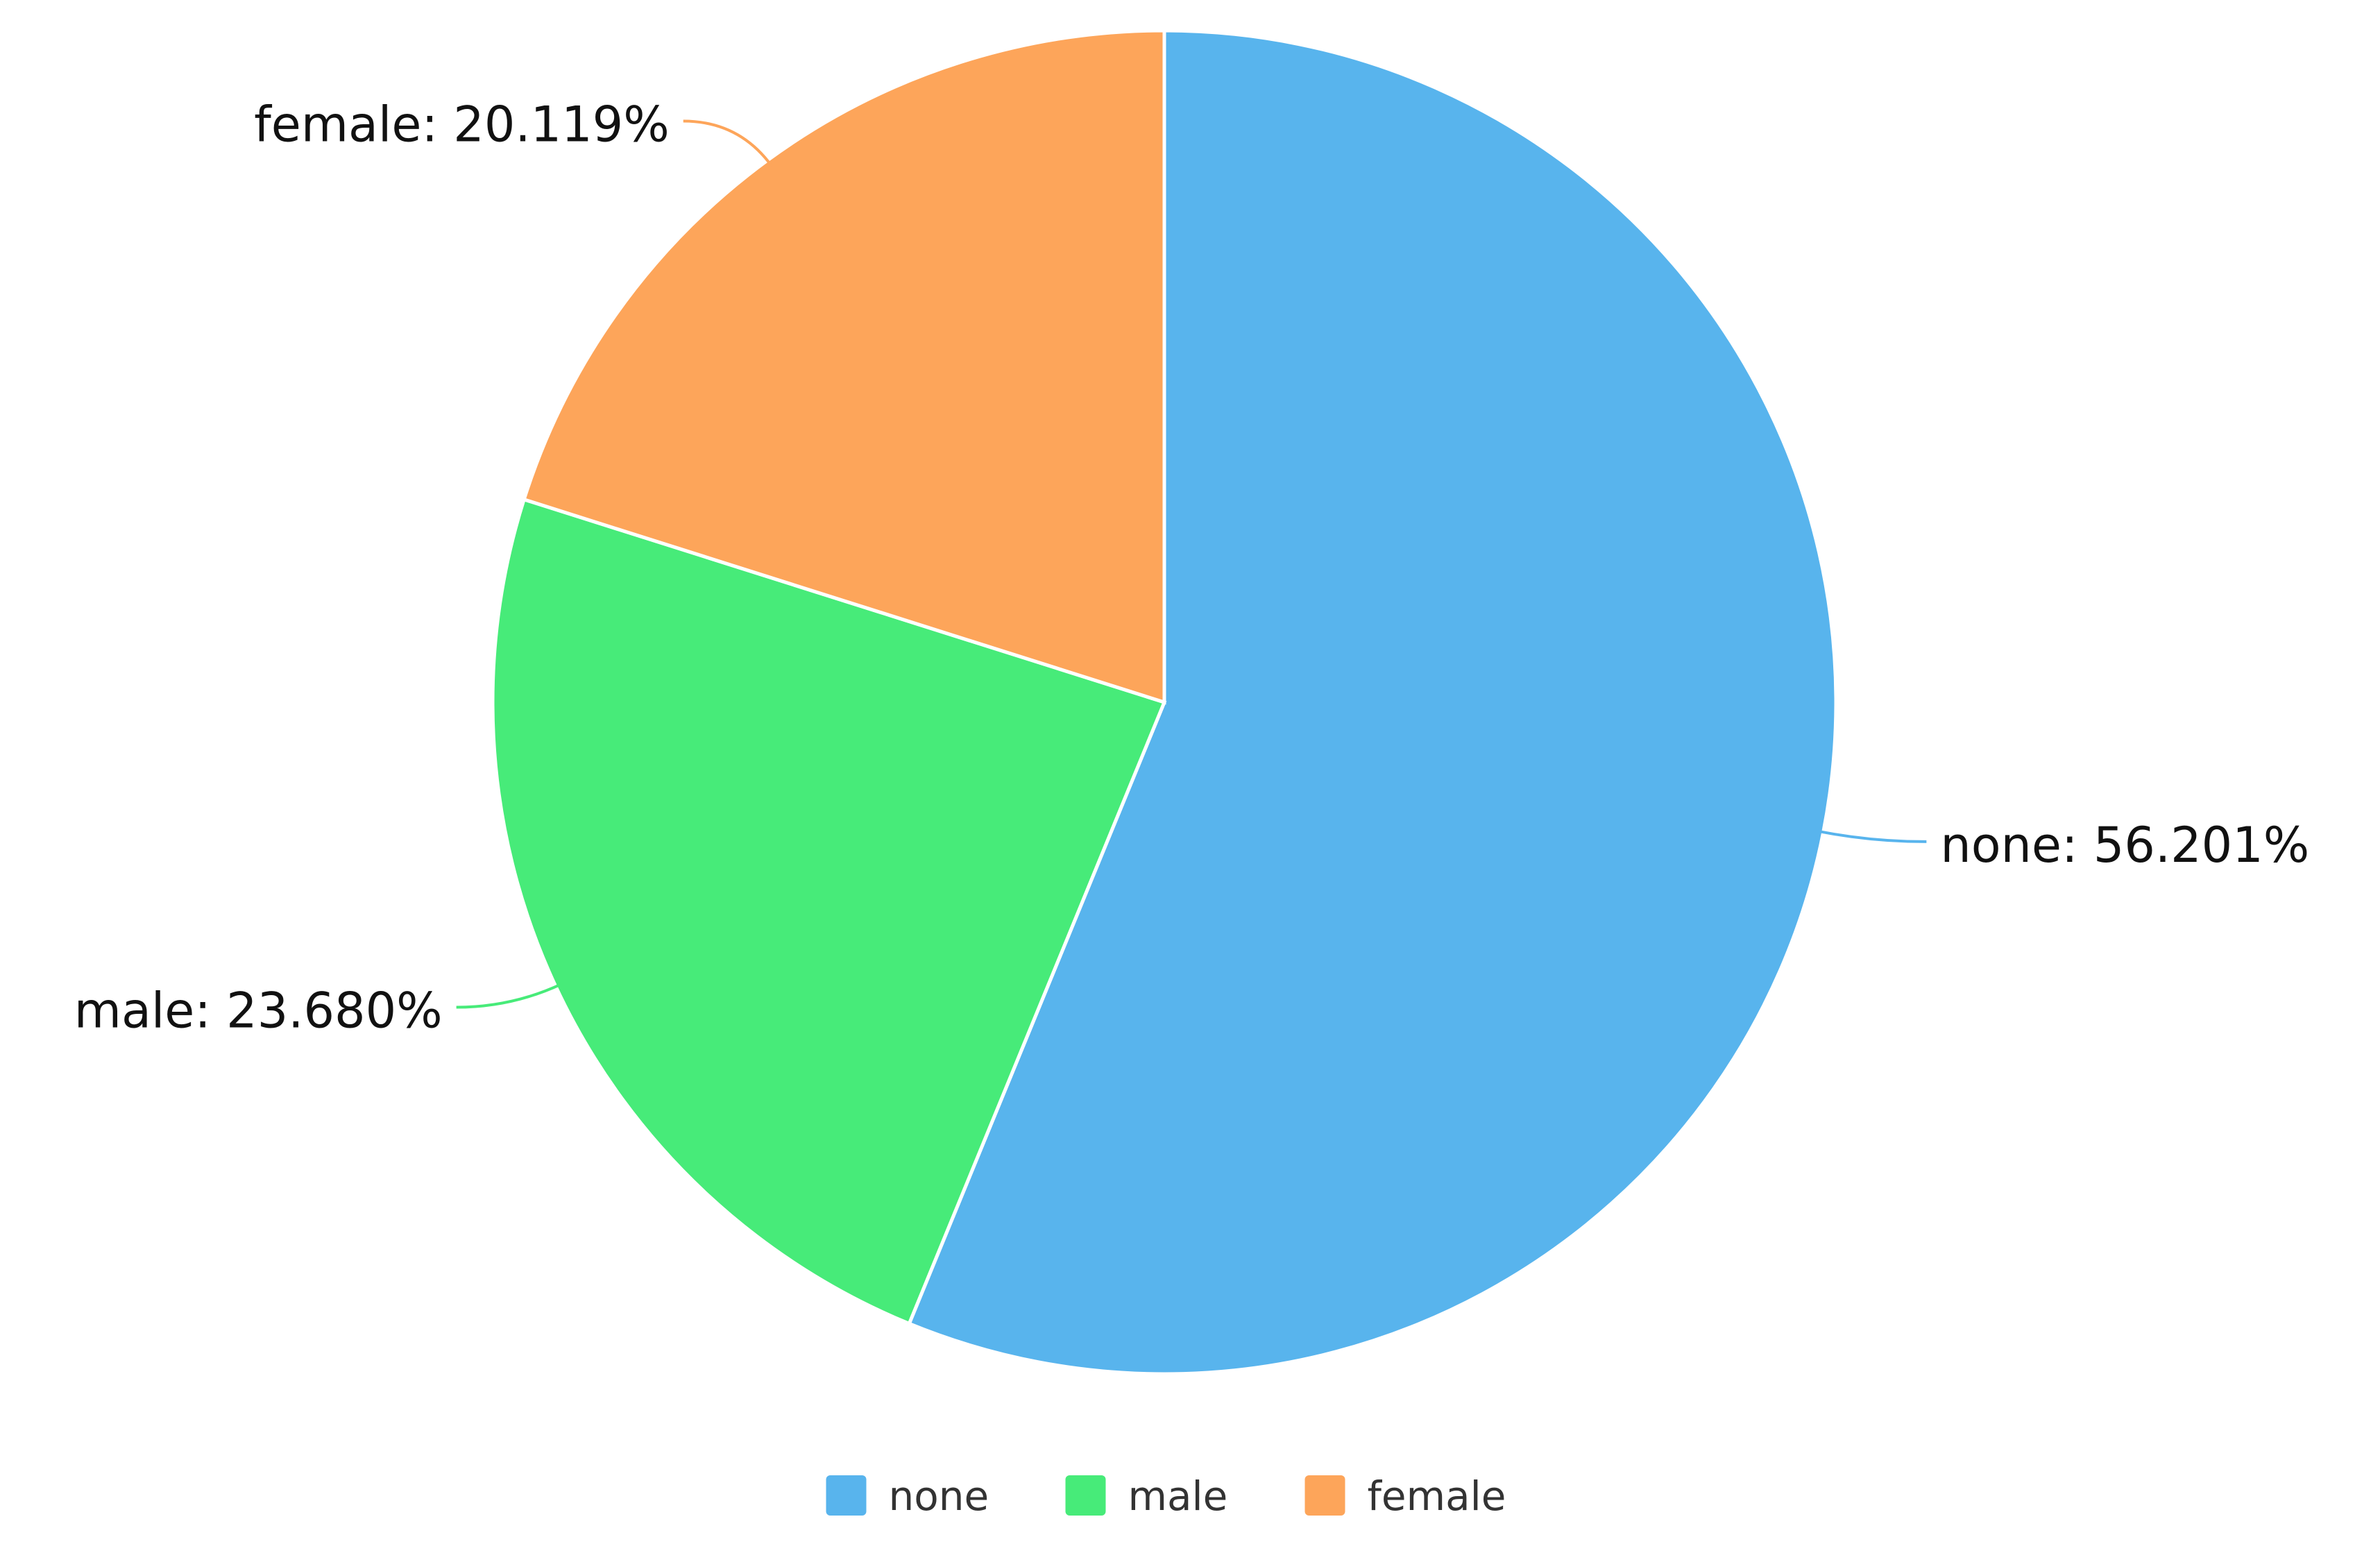 The width and height of the screenshot is (2380, 1544). I want to click on legend-label: none, so click(939, 1496).